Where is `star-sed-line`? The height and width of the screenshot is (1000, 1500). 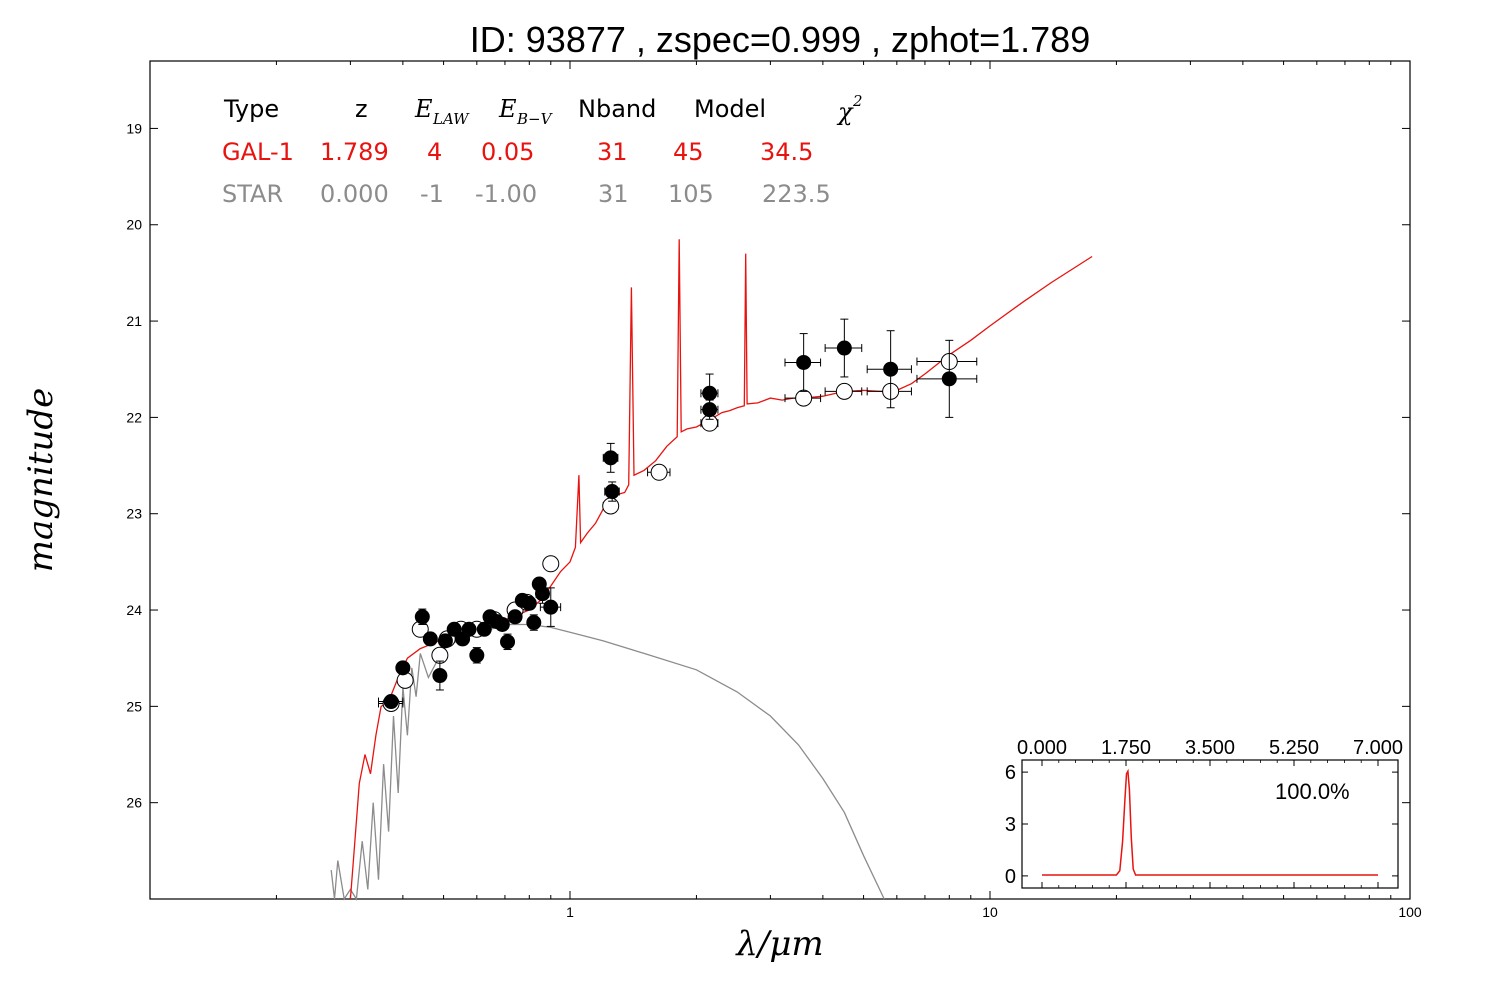 star-sed-line is located at coordinates (607, 762).